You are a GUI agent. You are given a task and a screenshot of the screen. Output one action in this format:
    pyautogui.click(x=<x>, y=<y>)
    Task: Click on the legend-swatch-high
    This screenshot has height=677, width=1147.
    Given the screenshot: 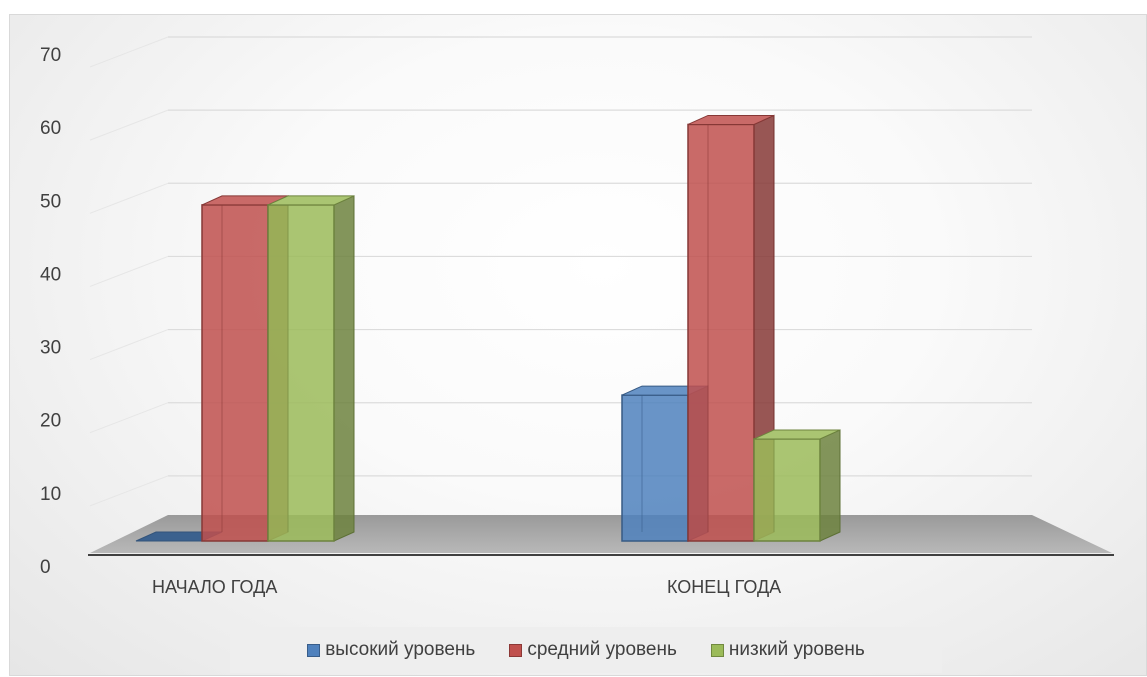 What is the action you would take?
    pyautogui.click(x=314, y=650)
    